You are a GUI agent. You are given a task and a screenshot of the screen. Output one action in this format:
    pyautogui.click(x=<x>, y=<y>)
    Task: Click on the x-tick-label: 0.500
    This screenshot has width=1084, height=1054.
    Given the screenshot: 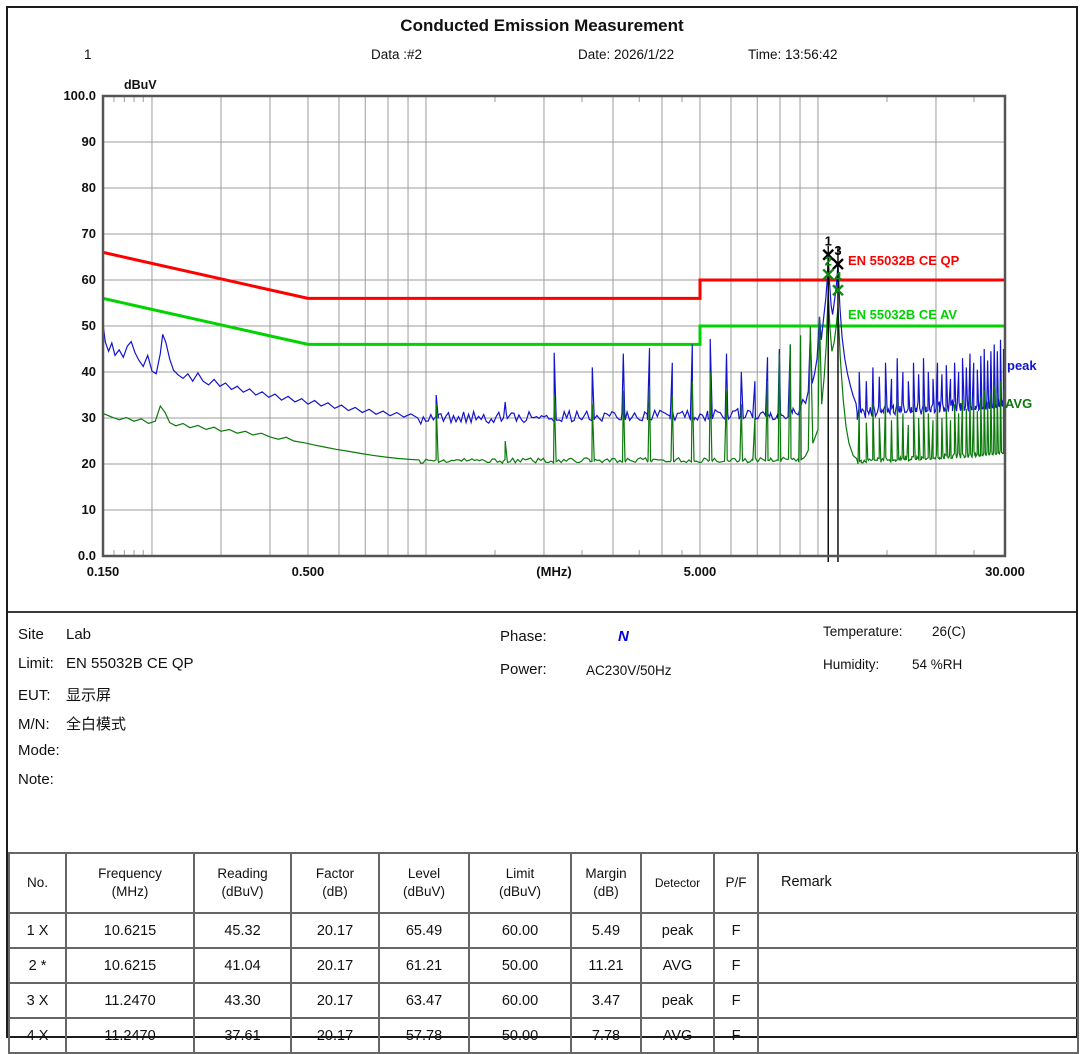 What is the action you would take?
    pyautogui.click(x=308, y=571)
    